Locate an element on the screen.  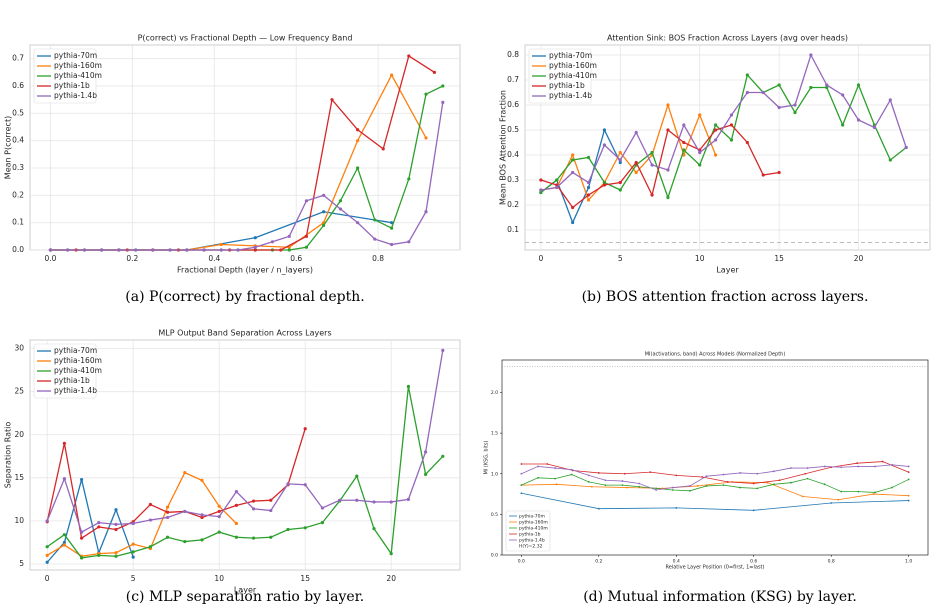
y-tick-label: 0.5 is located at coordinates (494, 515).